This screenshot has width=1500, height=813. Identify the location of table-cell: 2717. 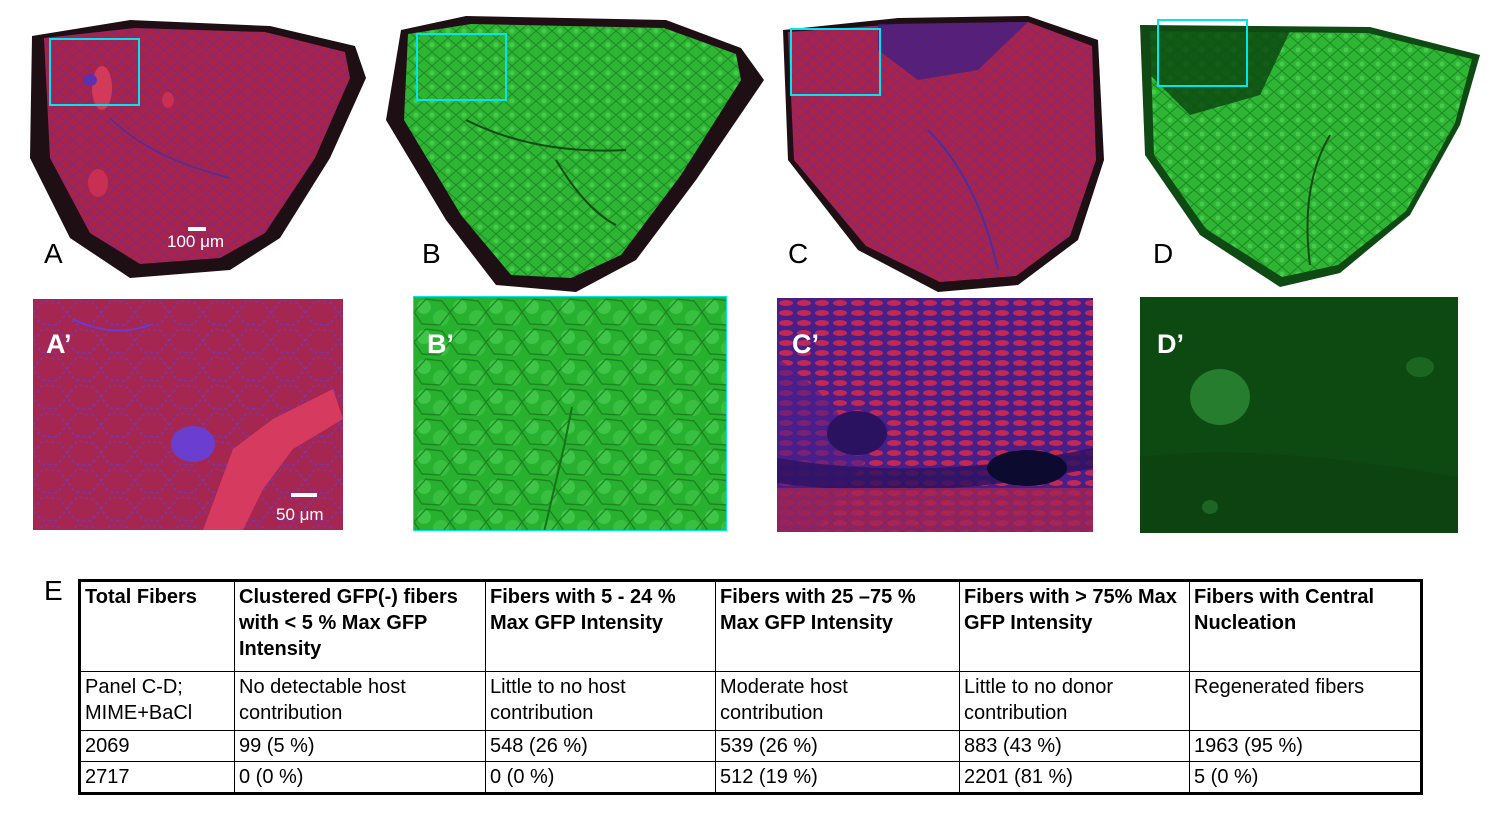
(157, 777).